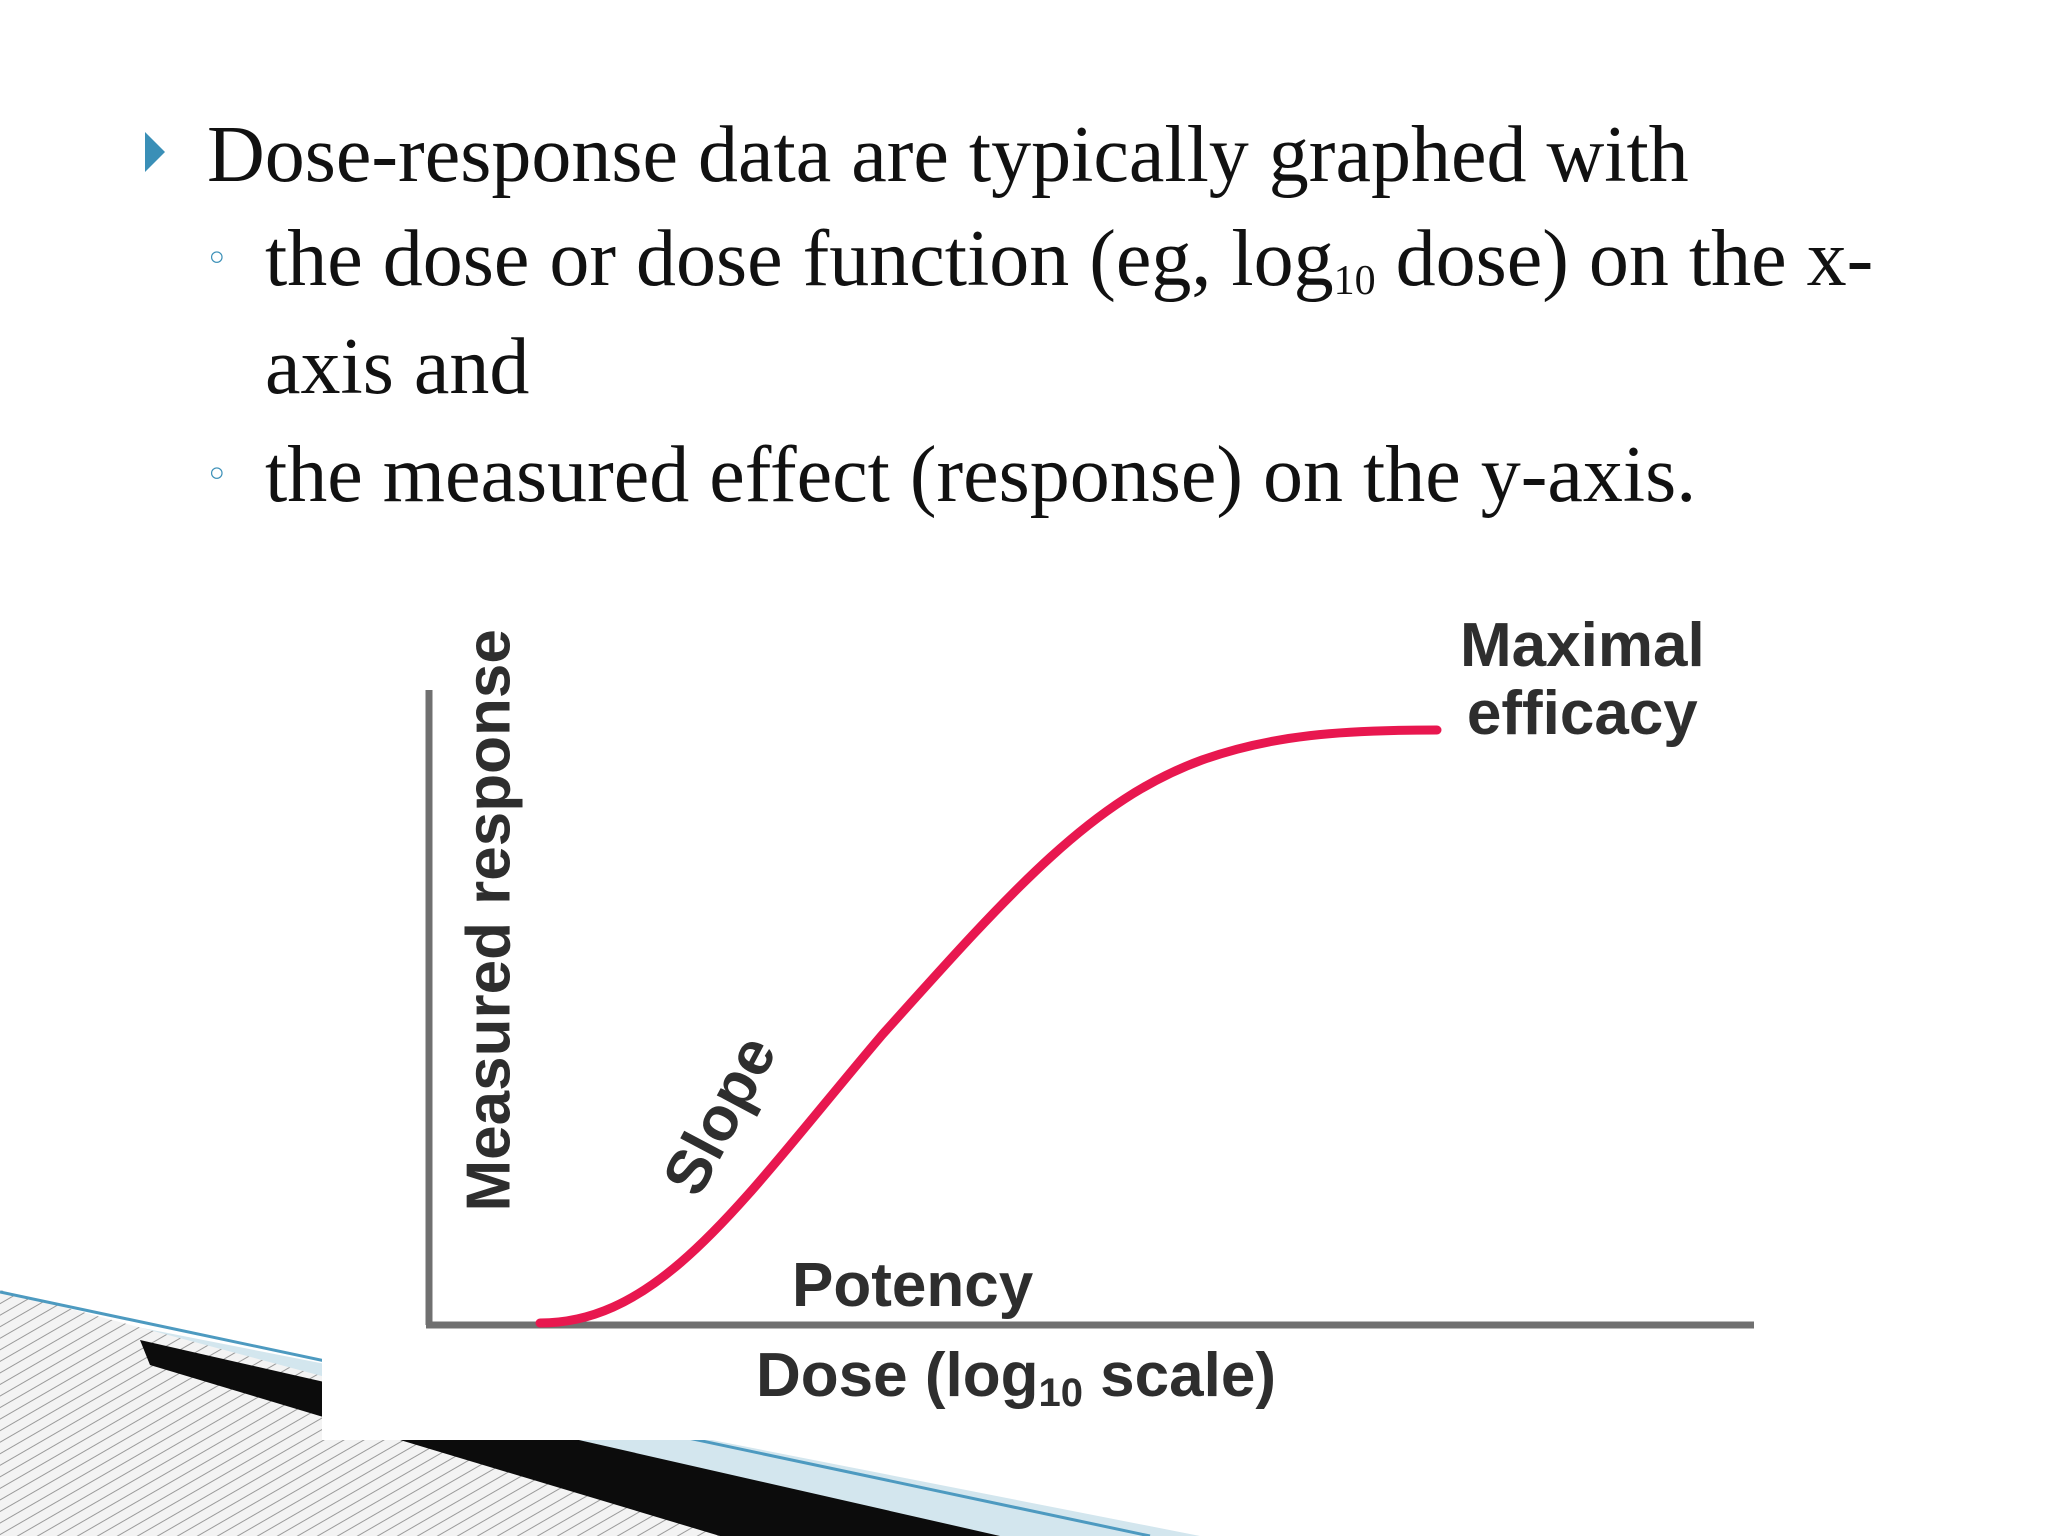 The width and height of the screenshot is (2048, 1536). What do you see at coordinates (155, 152) in the screenshot?
I see `triangle-bullet-icon` at bounding box center [155, 152].